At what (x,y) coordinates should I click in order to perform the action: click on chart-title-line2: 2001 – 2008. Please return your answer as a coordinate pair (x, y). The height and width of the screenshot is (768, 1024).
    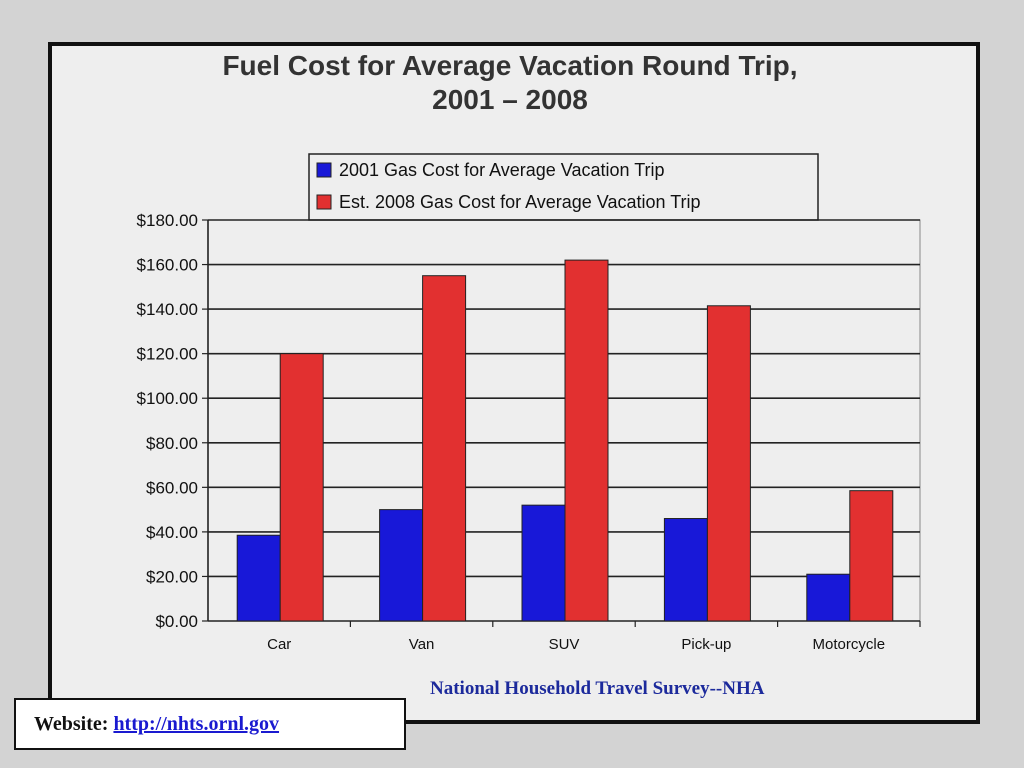
    Looking at the image, I should click on (510, 99).